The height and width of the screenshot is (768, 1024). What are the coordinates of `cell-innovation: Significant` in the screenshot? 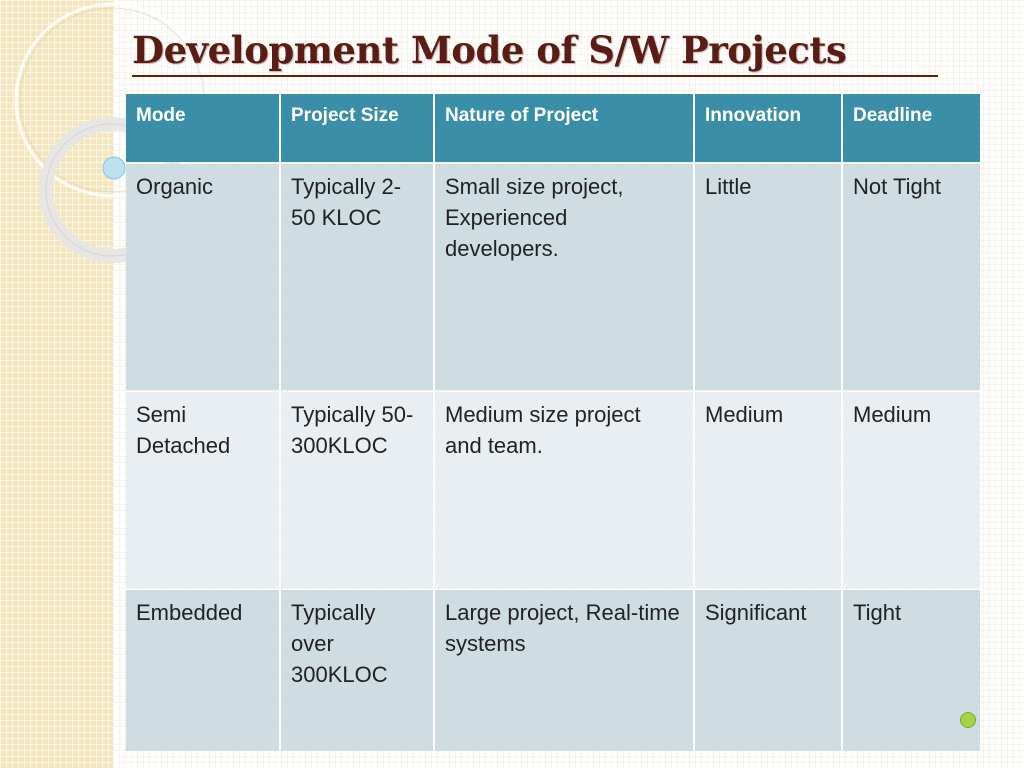 It's located at (768, 670).